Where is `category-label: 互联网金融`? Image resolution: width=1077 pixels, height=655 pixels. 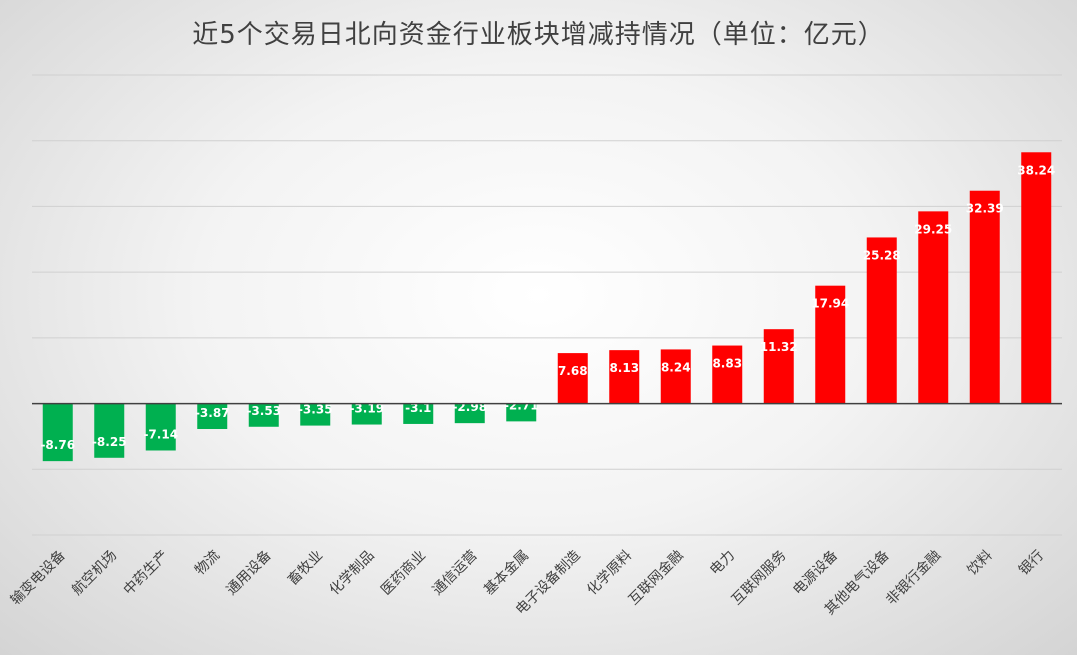
category-label: 互联网金融 is located at coordinates (656, 578).